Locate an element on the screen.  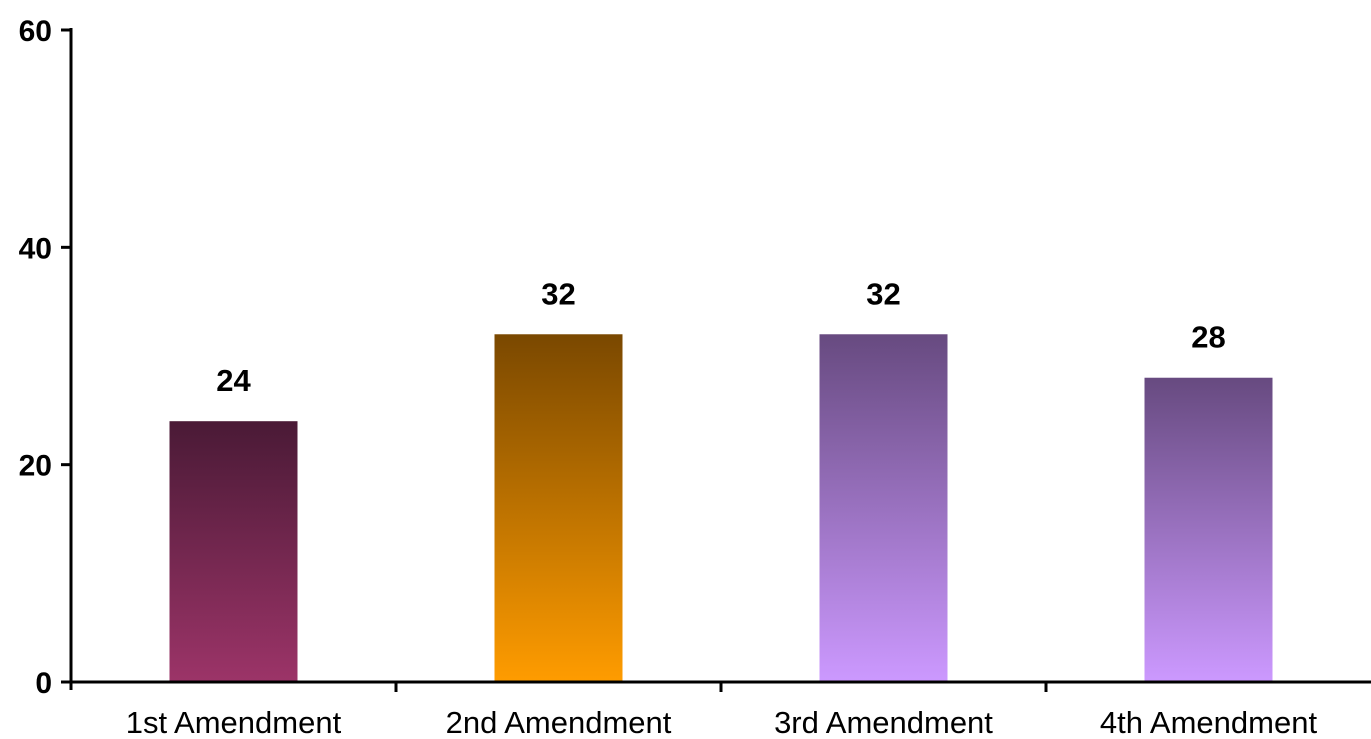
data-labels-layer: 24 32 32 28 is located at coordinates (720, 337).